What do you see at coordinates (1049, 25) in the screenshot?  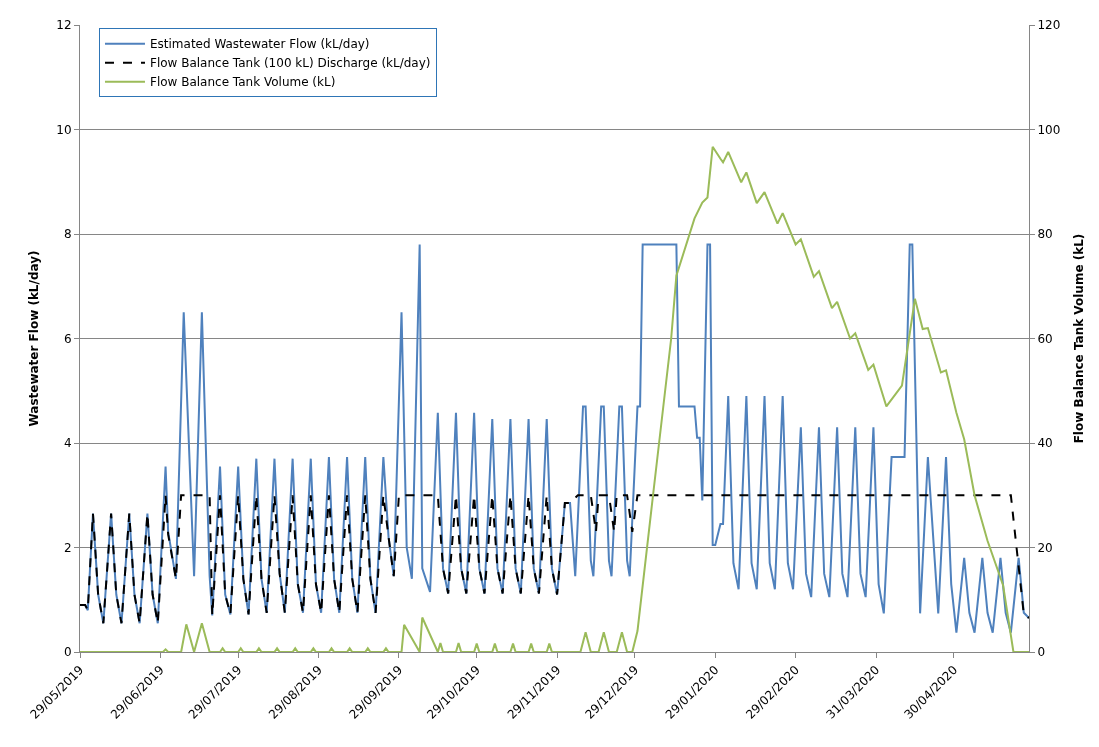 I see `y2-tick-label: 120` at bounding box center [1049, 25].